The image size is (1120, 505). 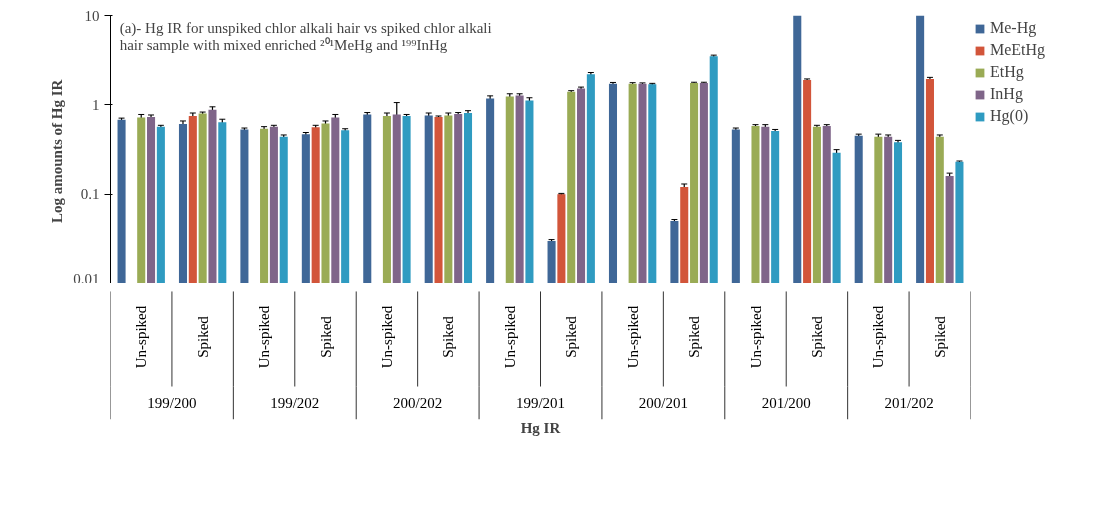 What do you see at coordinates (305, 36) in the screenshot?
I see `text: (a)- Hg IR for unspiked chlor alkali hair vs spiked chlor alkali hair sample with mixed enriched ²⁰¹MeHg and ¹⁹⁹InHg` at bounding box center [305, 36].